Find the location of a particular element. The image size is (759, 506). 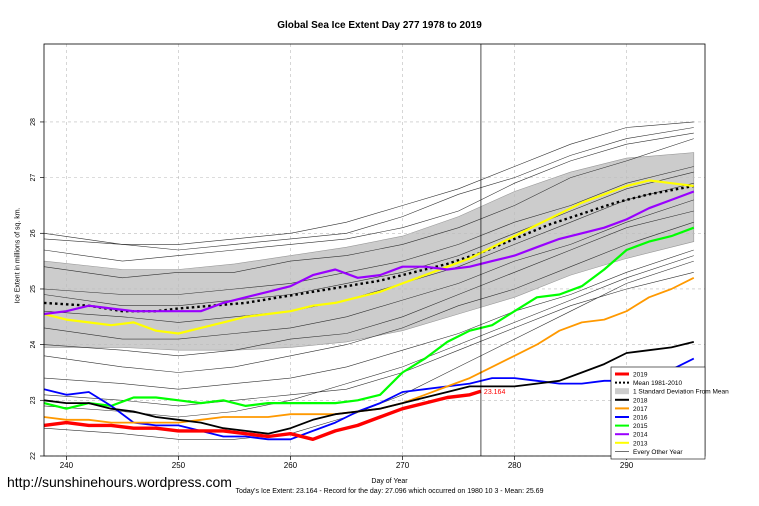

legend-label: 2013 is located at coordinates (640, 443).